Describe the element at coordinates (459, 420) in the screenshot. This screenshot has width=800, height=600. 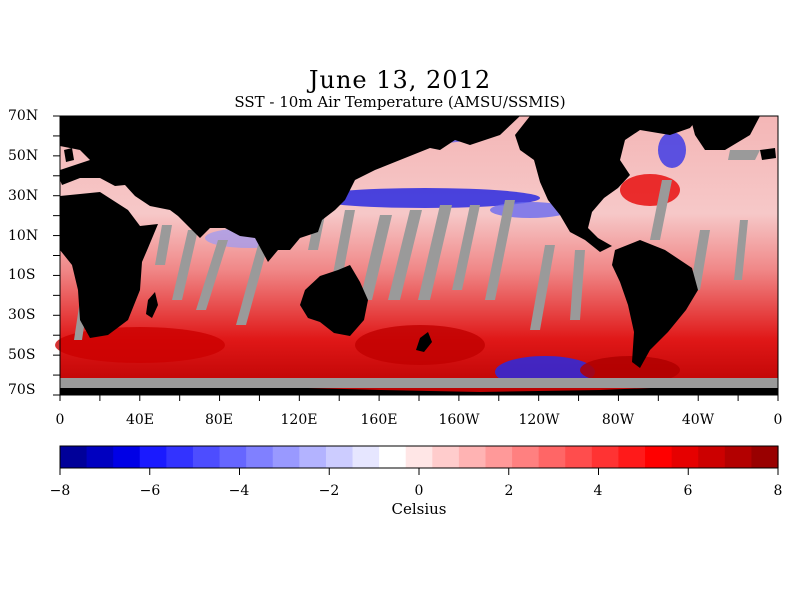
I see `lon-label: 160W` at that location.